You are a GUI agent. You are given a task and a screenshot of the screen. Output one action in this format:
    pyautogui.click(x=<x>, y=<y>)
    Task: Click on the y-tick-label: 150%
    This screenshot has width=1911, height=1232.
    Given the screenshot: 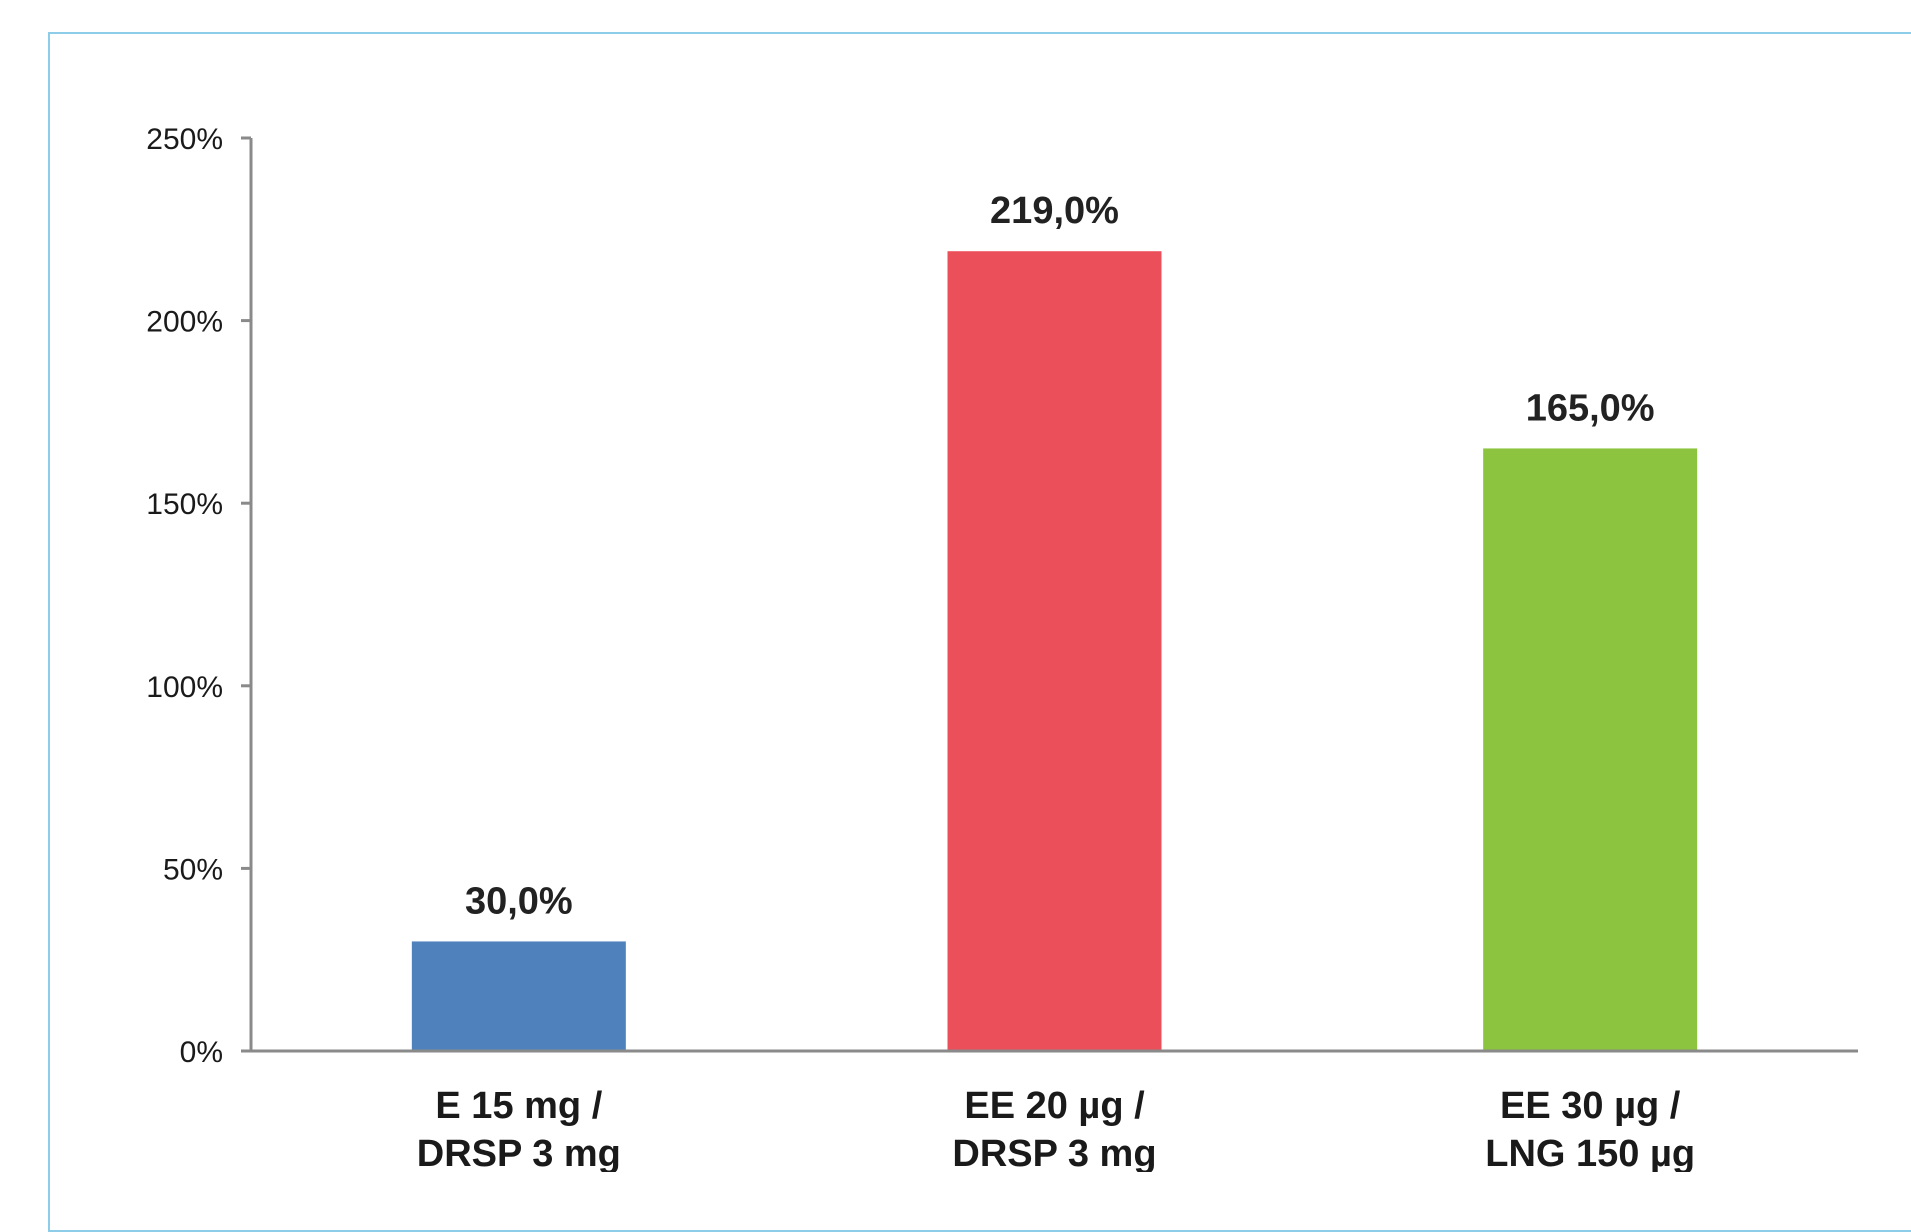 What is the action you would take?
    pyautogui.click(x=184, y=504)
    